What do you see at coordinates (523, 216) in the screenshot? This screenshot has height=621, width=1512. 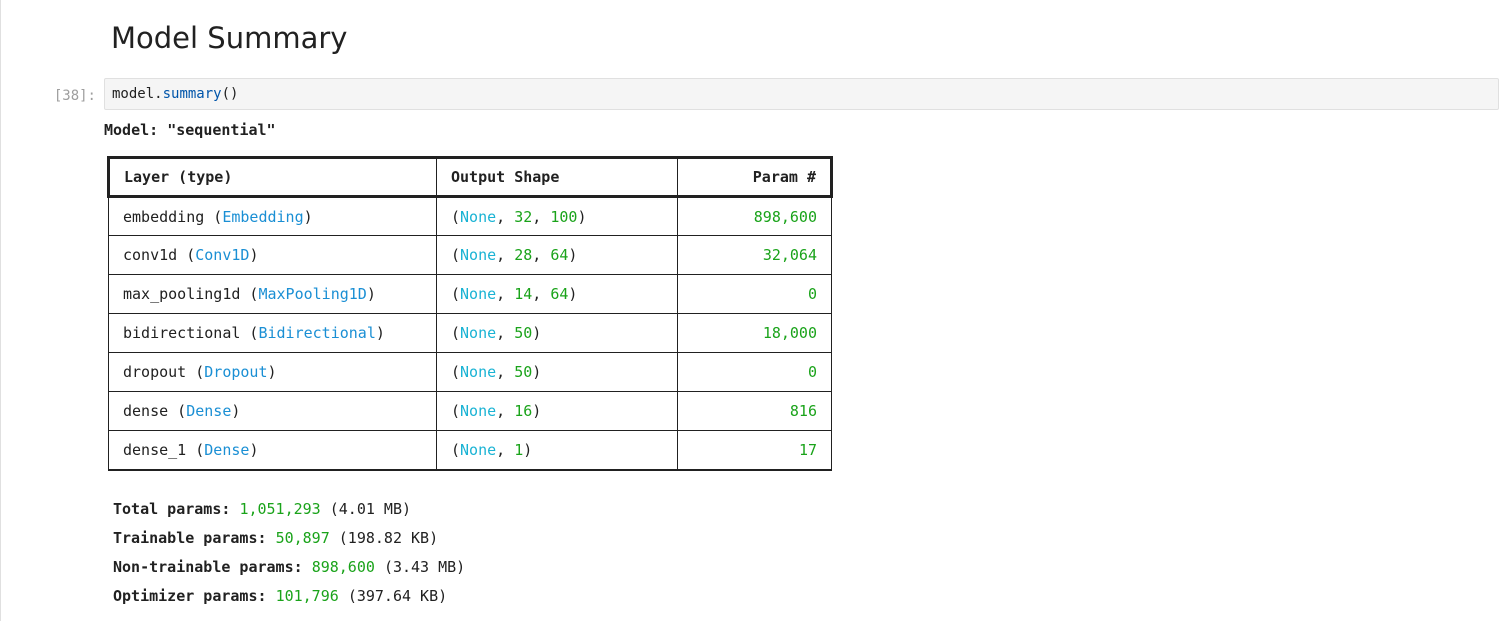 I see `shape-dim: 32` at bounding box center [523, 216].